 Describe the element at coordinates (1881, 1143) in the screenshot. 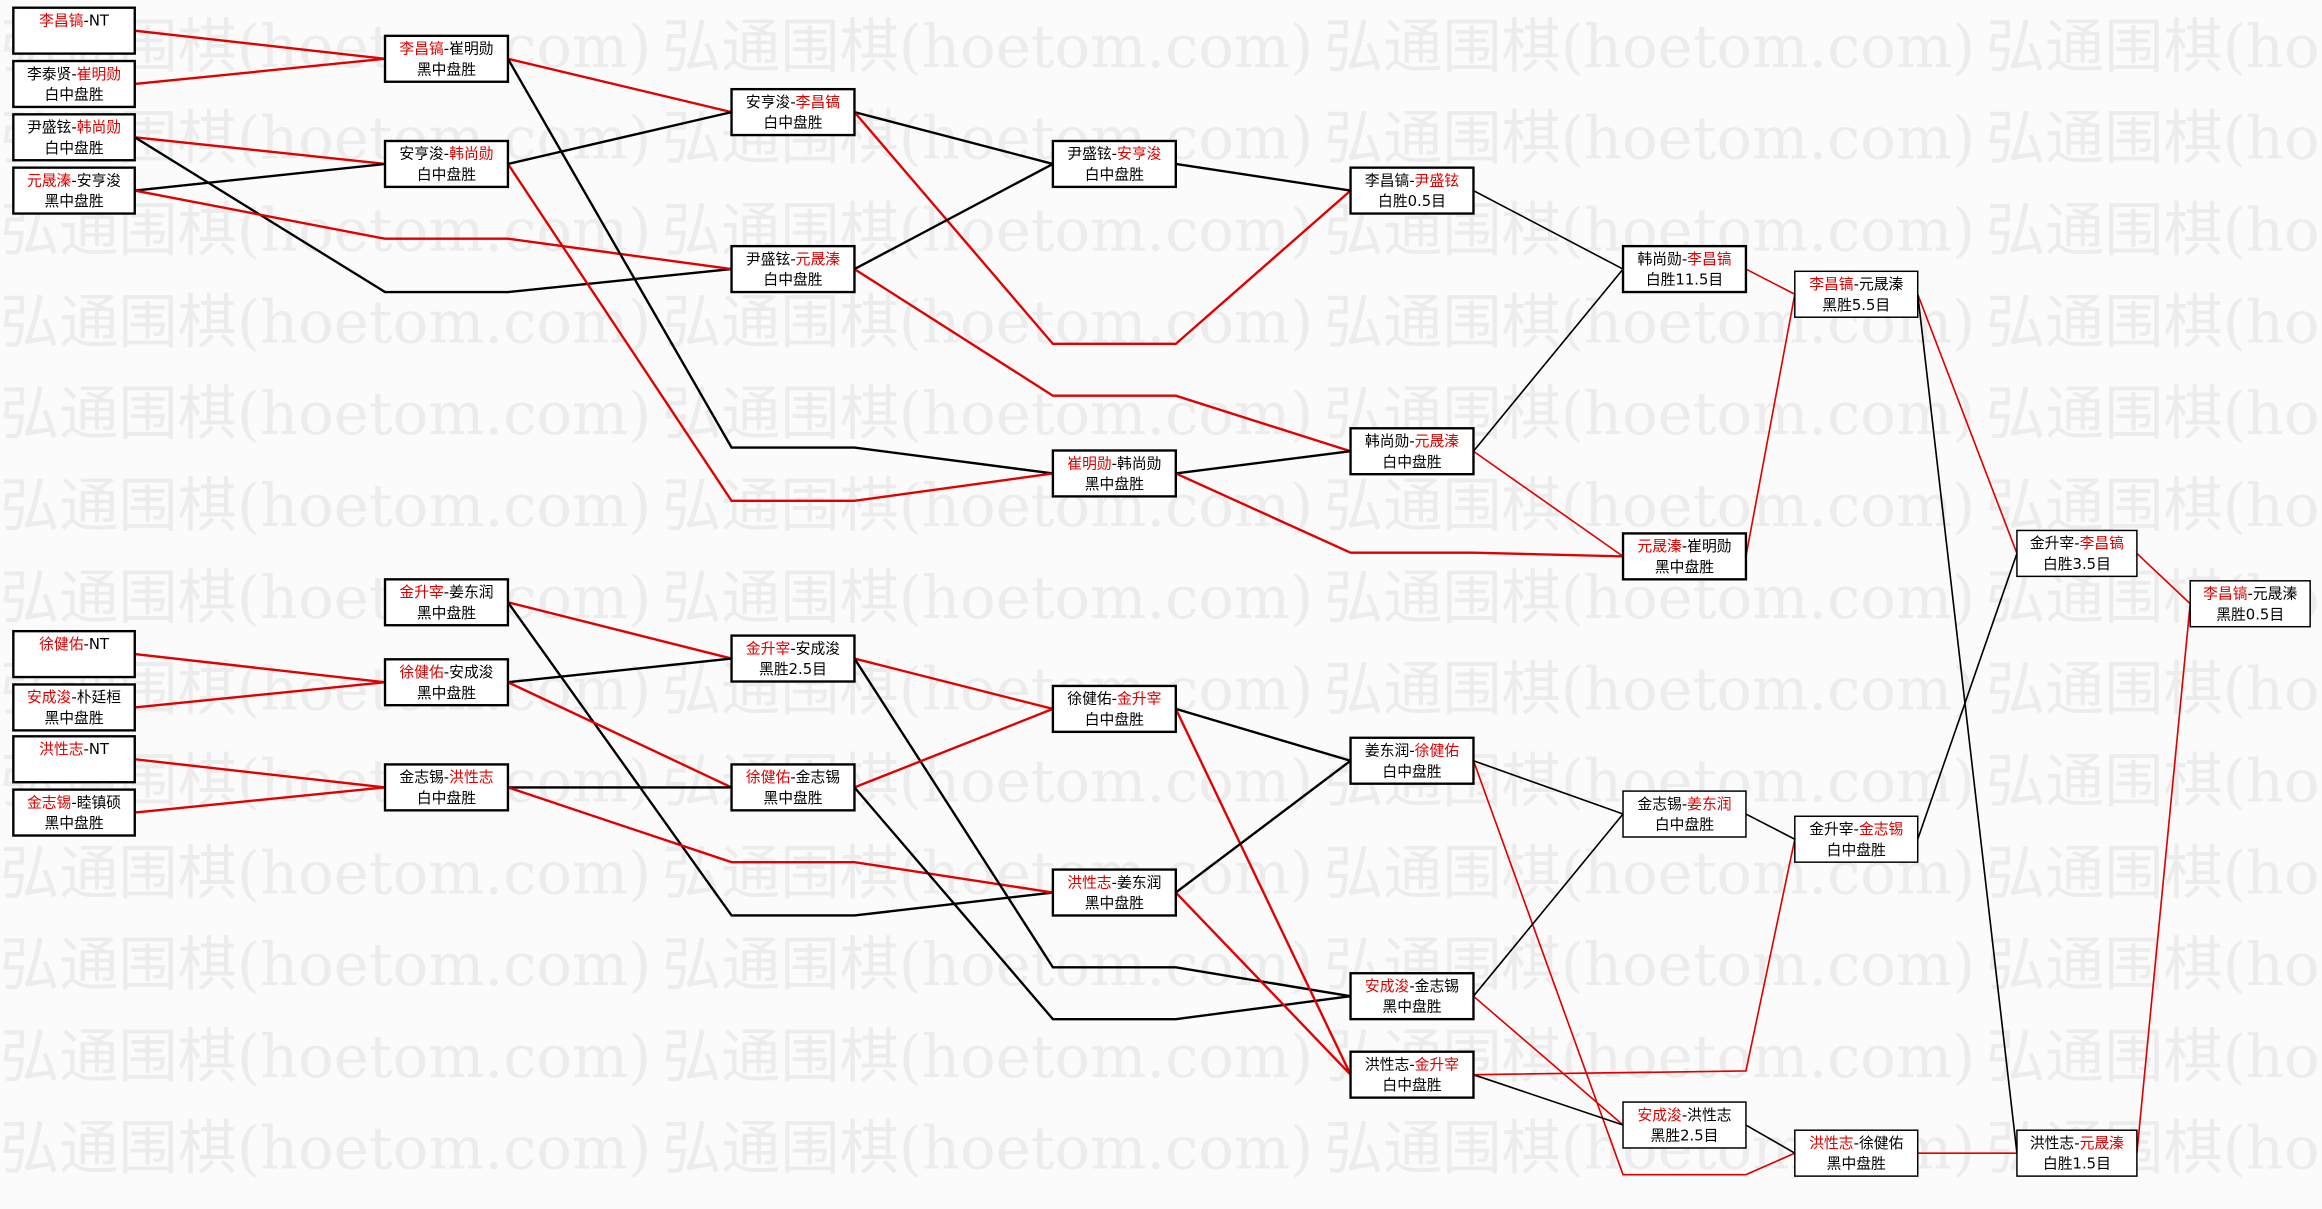

I see `player-white: 徐健佑` at that location.